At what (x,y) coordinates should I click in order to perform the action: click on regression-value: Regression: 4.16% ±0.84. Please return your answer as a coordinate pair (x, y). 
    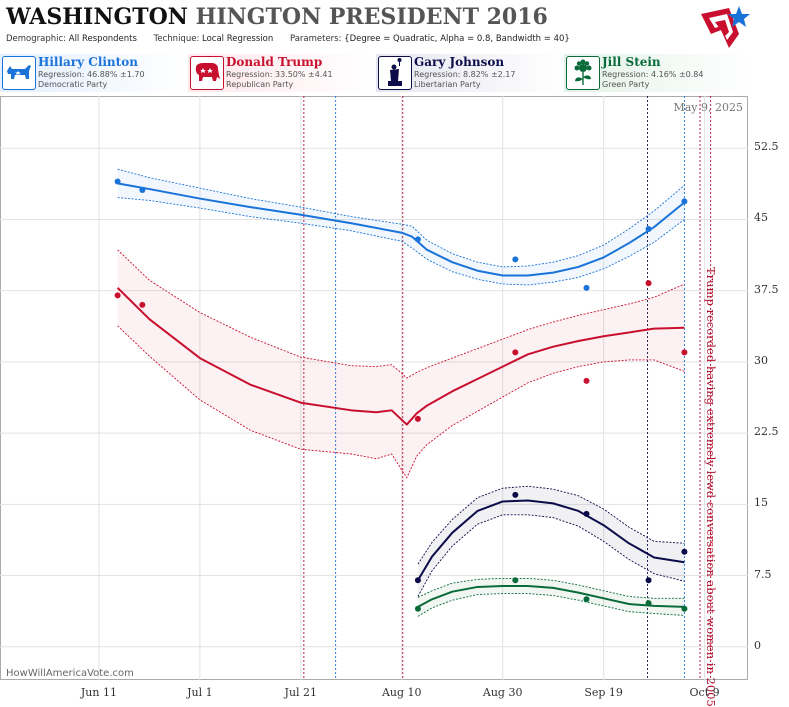
    Looking at the image, I should click on (653, 74).